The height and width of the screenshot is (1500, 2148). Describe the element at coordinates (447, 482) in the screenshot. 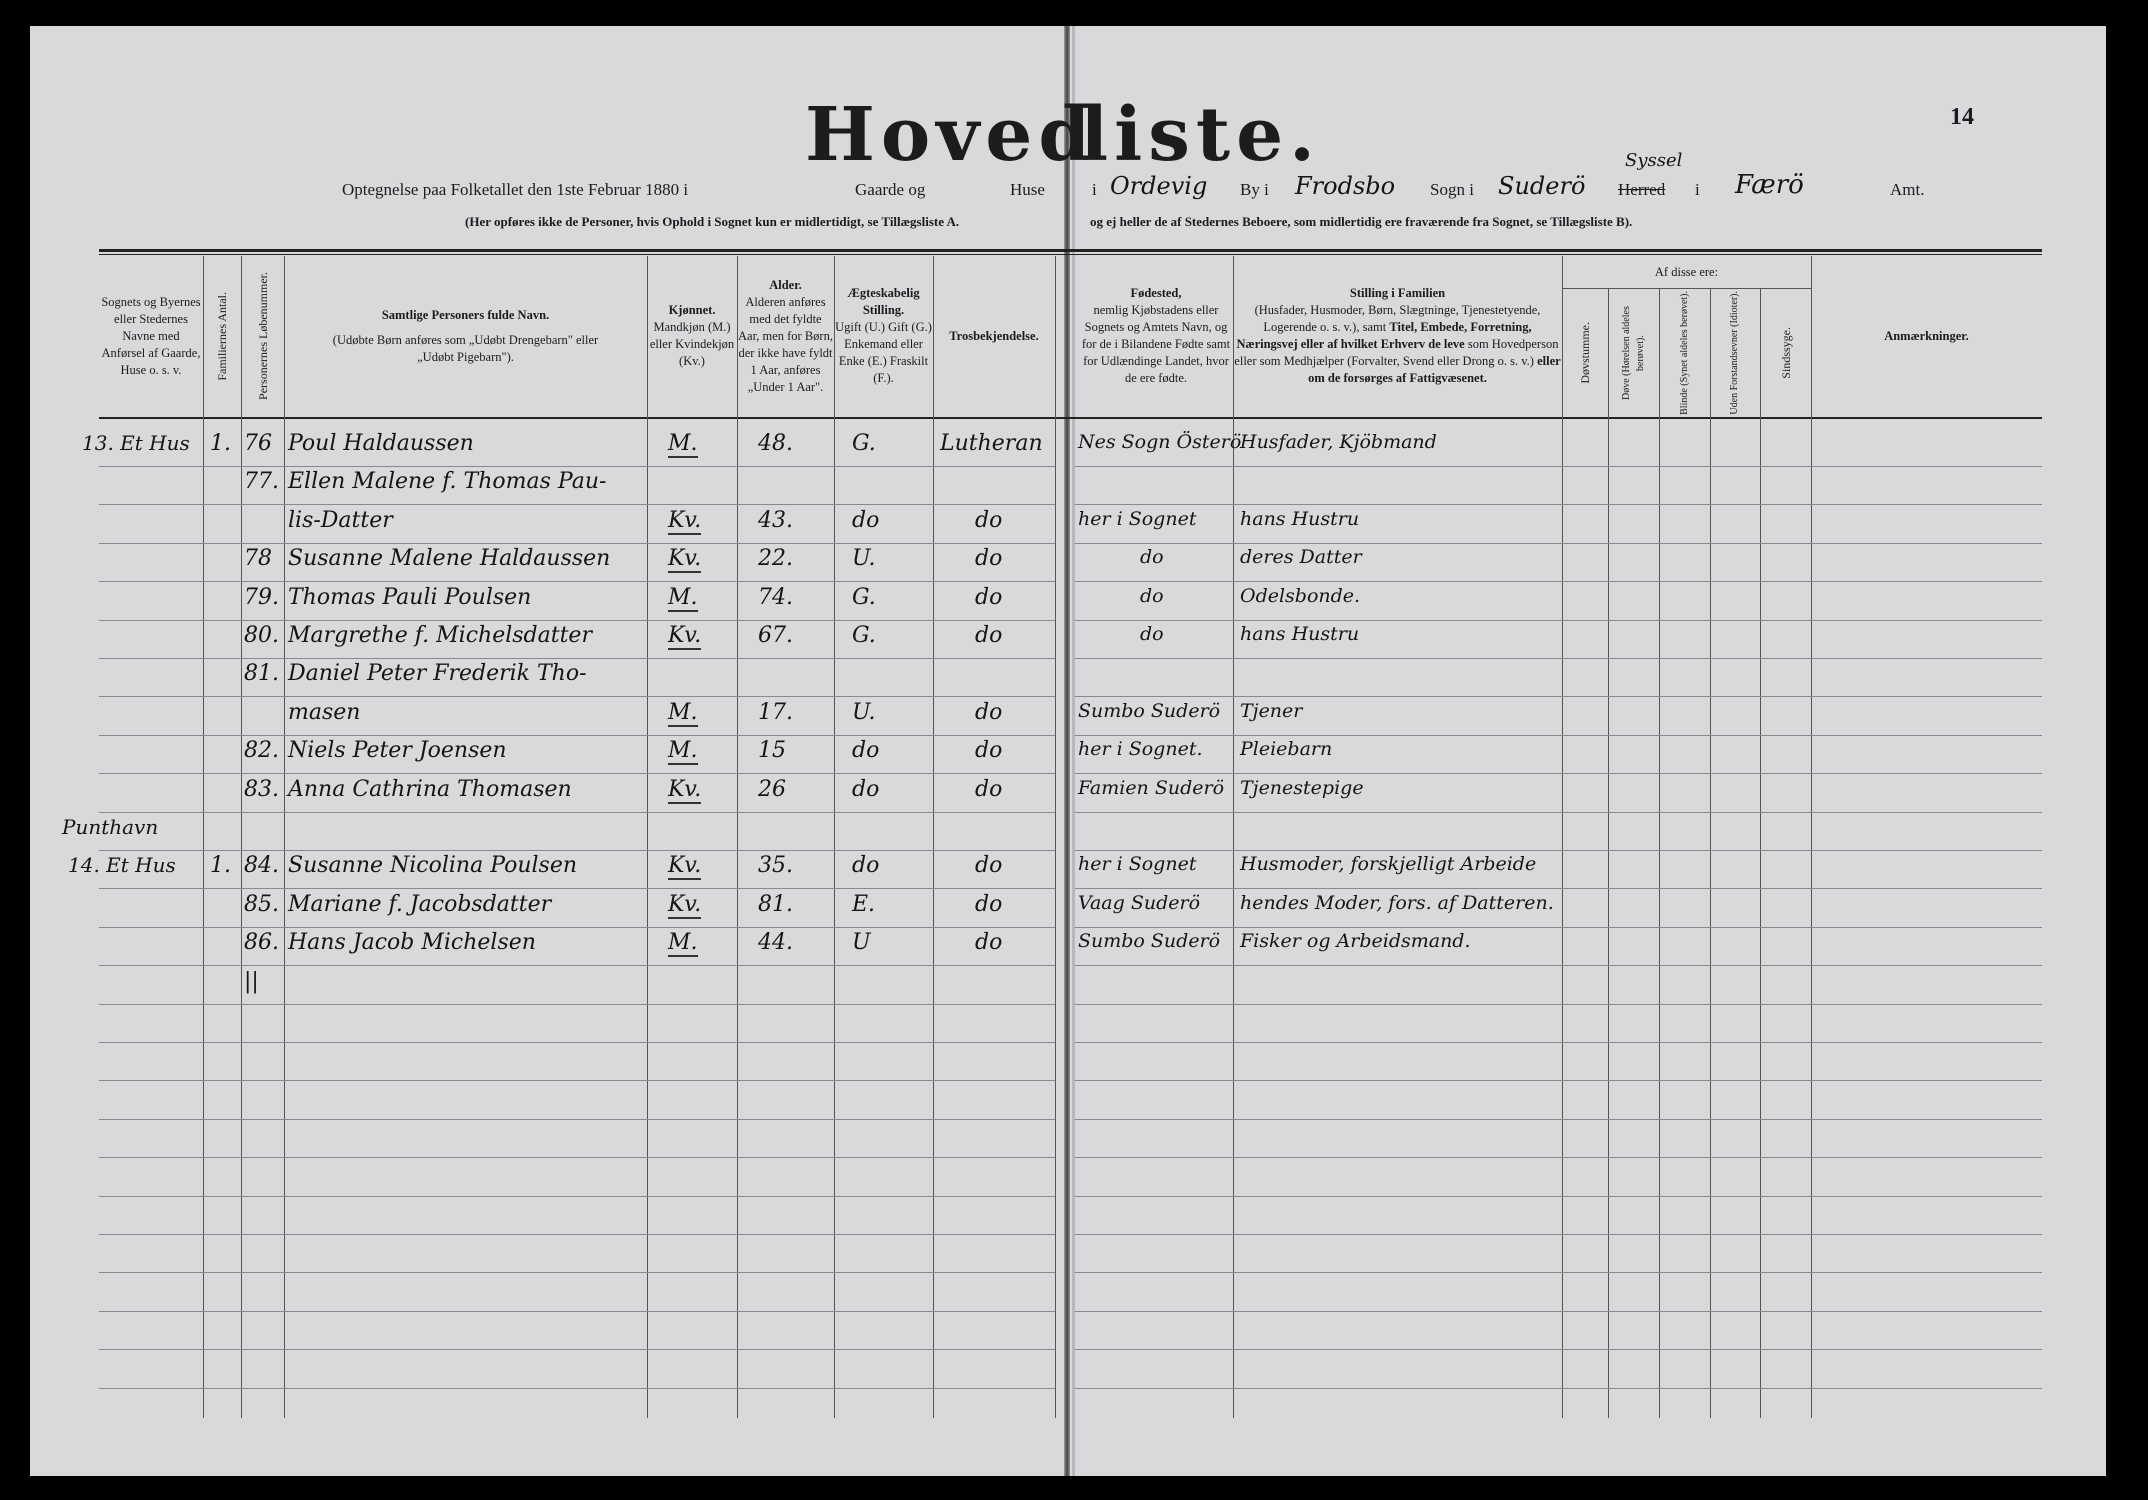

I see `cell-name: Ellen Malene f. Thomas Pau-` at that location.